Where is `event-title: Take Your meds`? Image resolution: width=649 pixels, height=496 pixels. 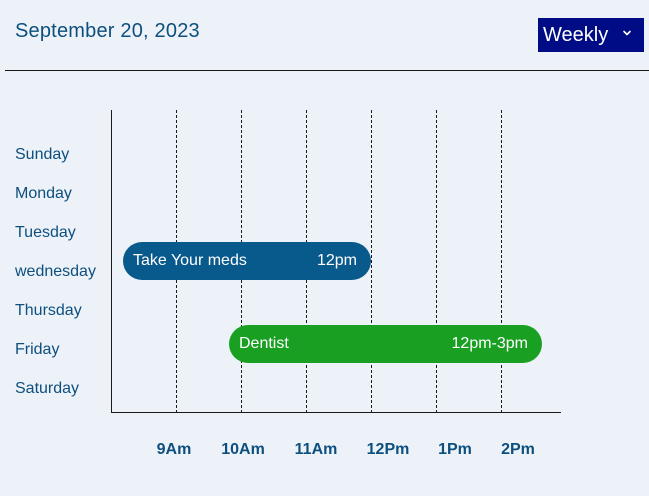 event-title: Take Your meds is located at coordinates (190, 260).